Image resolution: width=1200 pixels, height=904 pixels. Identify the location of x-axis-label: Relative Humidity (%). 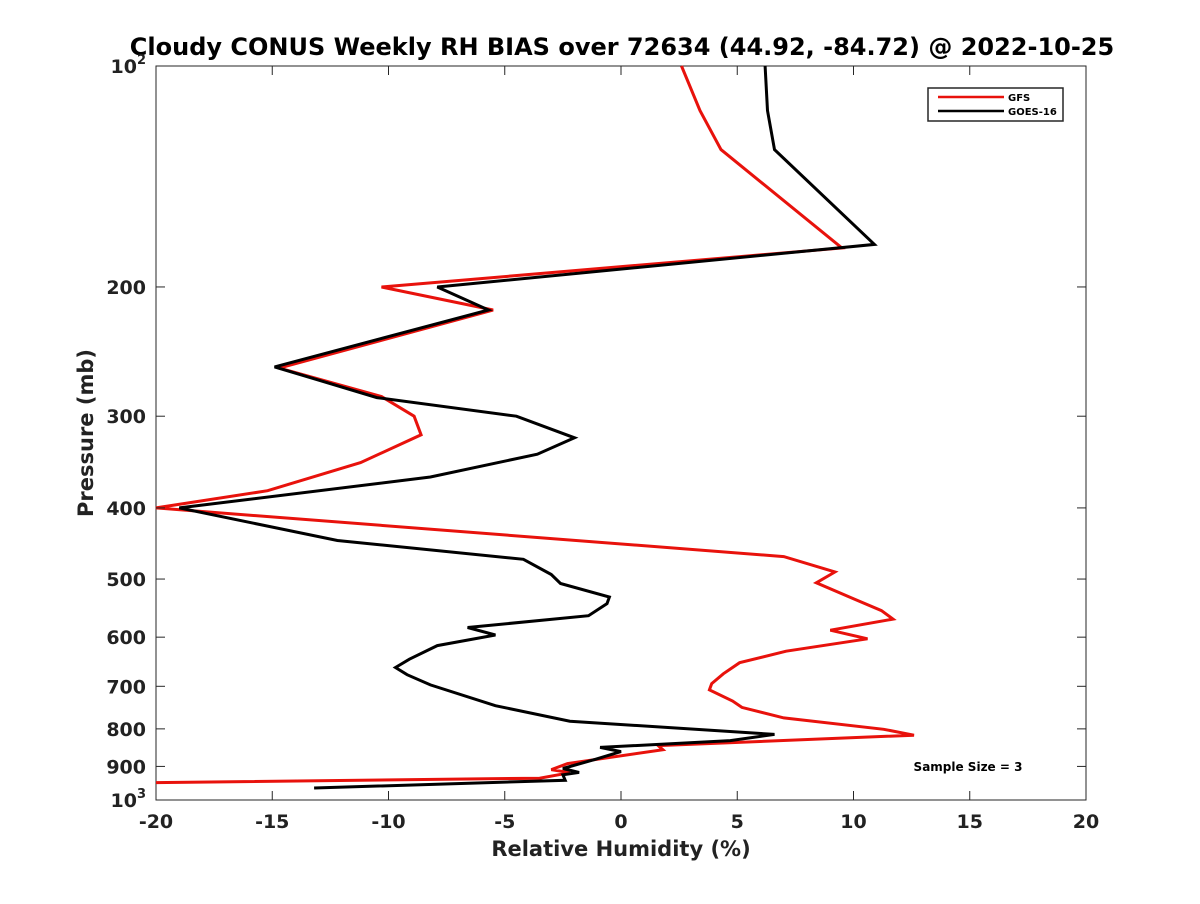
(620, 849).